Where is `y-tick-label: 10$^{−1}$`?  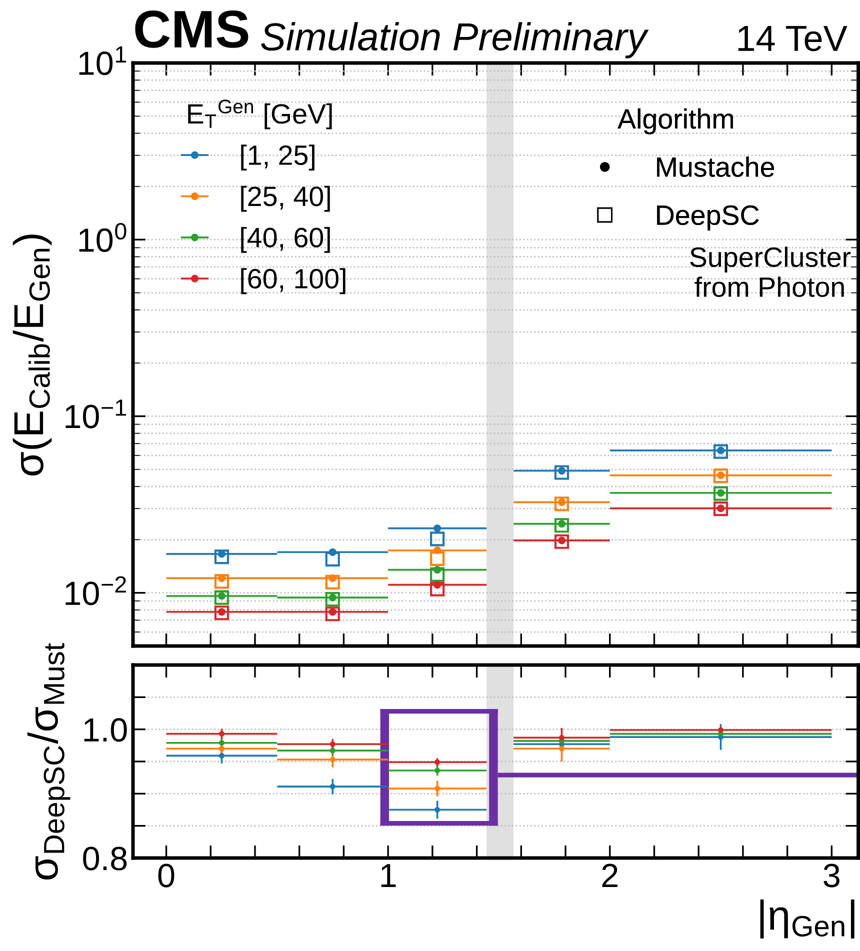 y-tick-label: 10$^{−1}$ is located at coordinates (96, 414).